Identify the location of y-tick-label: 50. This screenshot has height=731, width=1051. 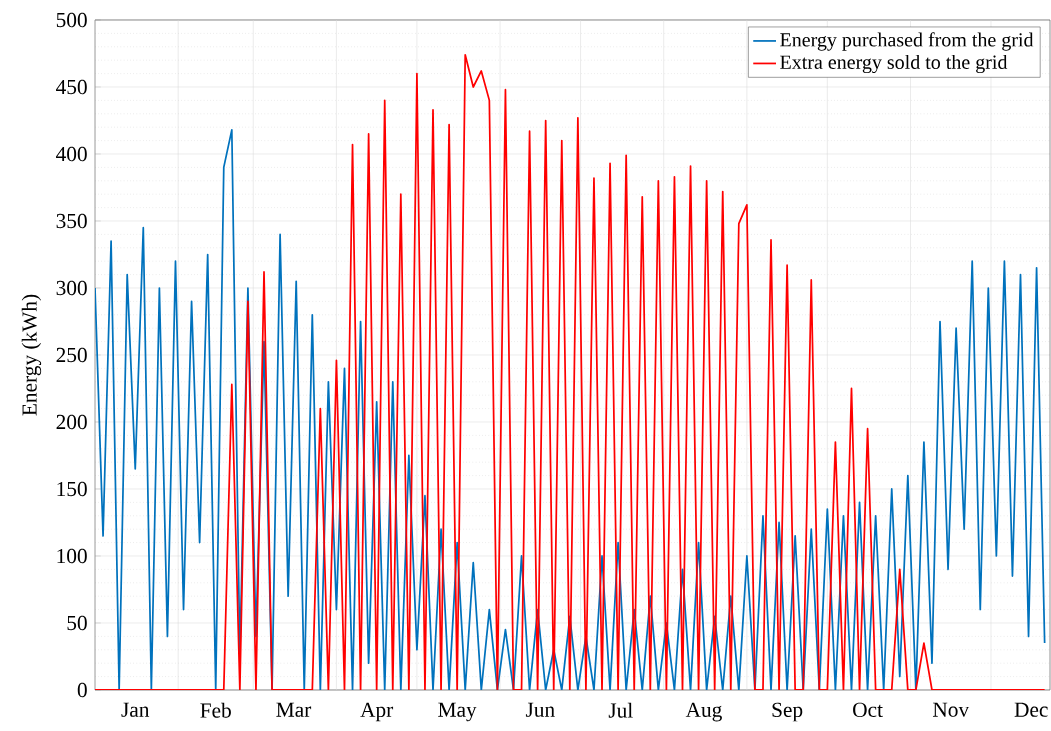
(77, 623).